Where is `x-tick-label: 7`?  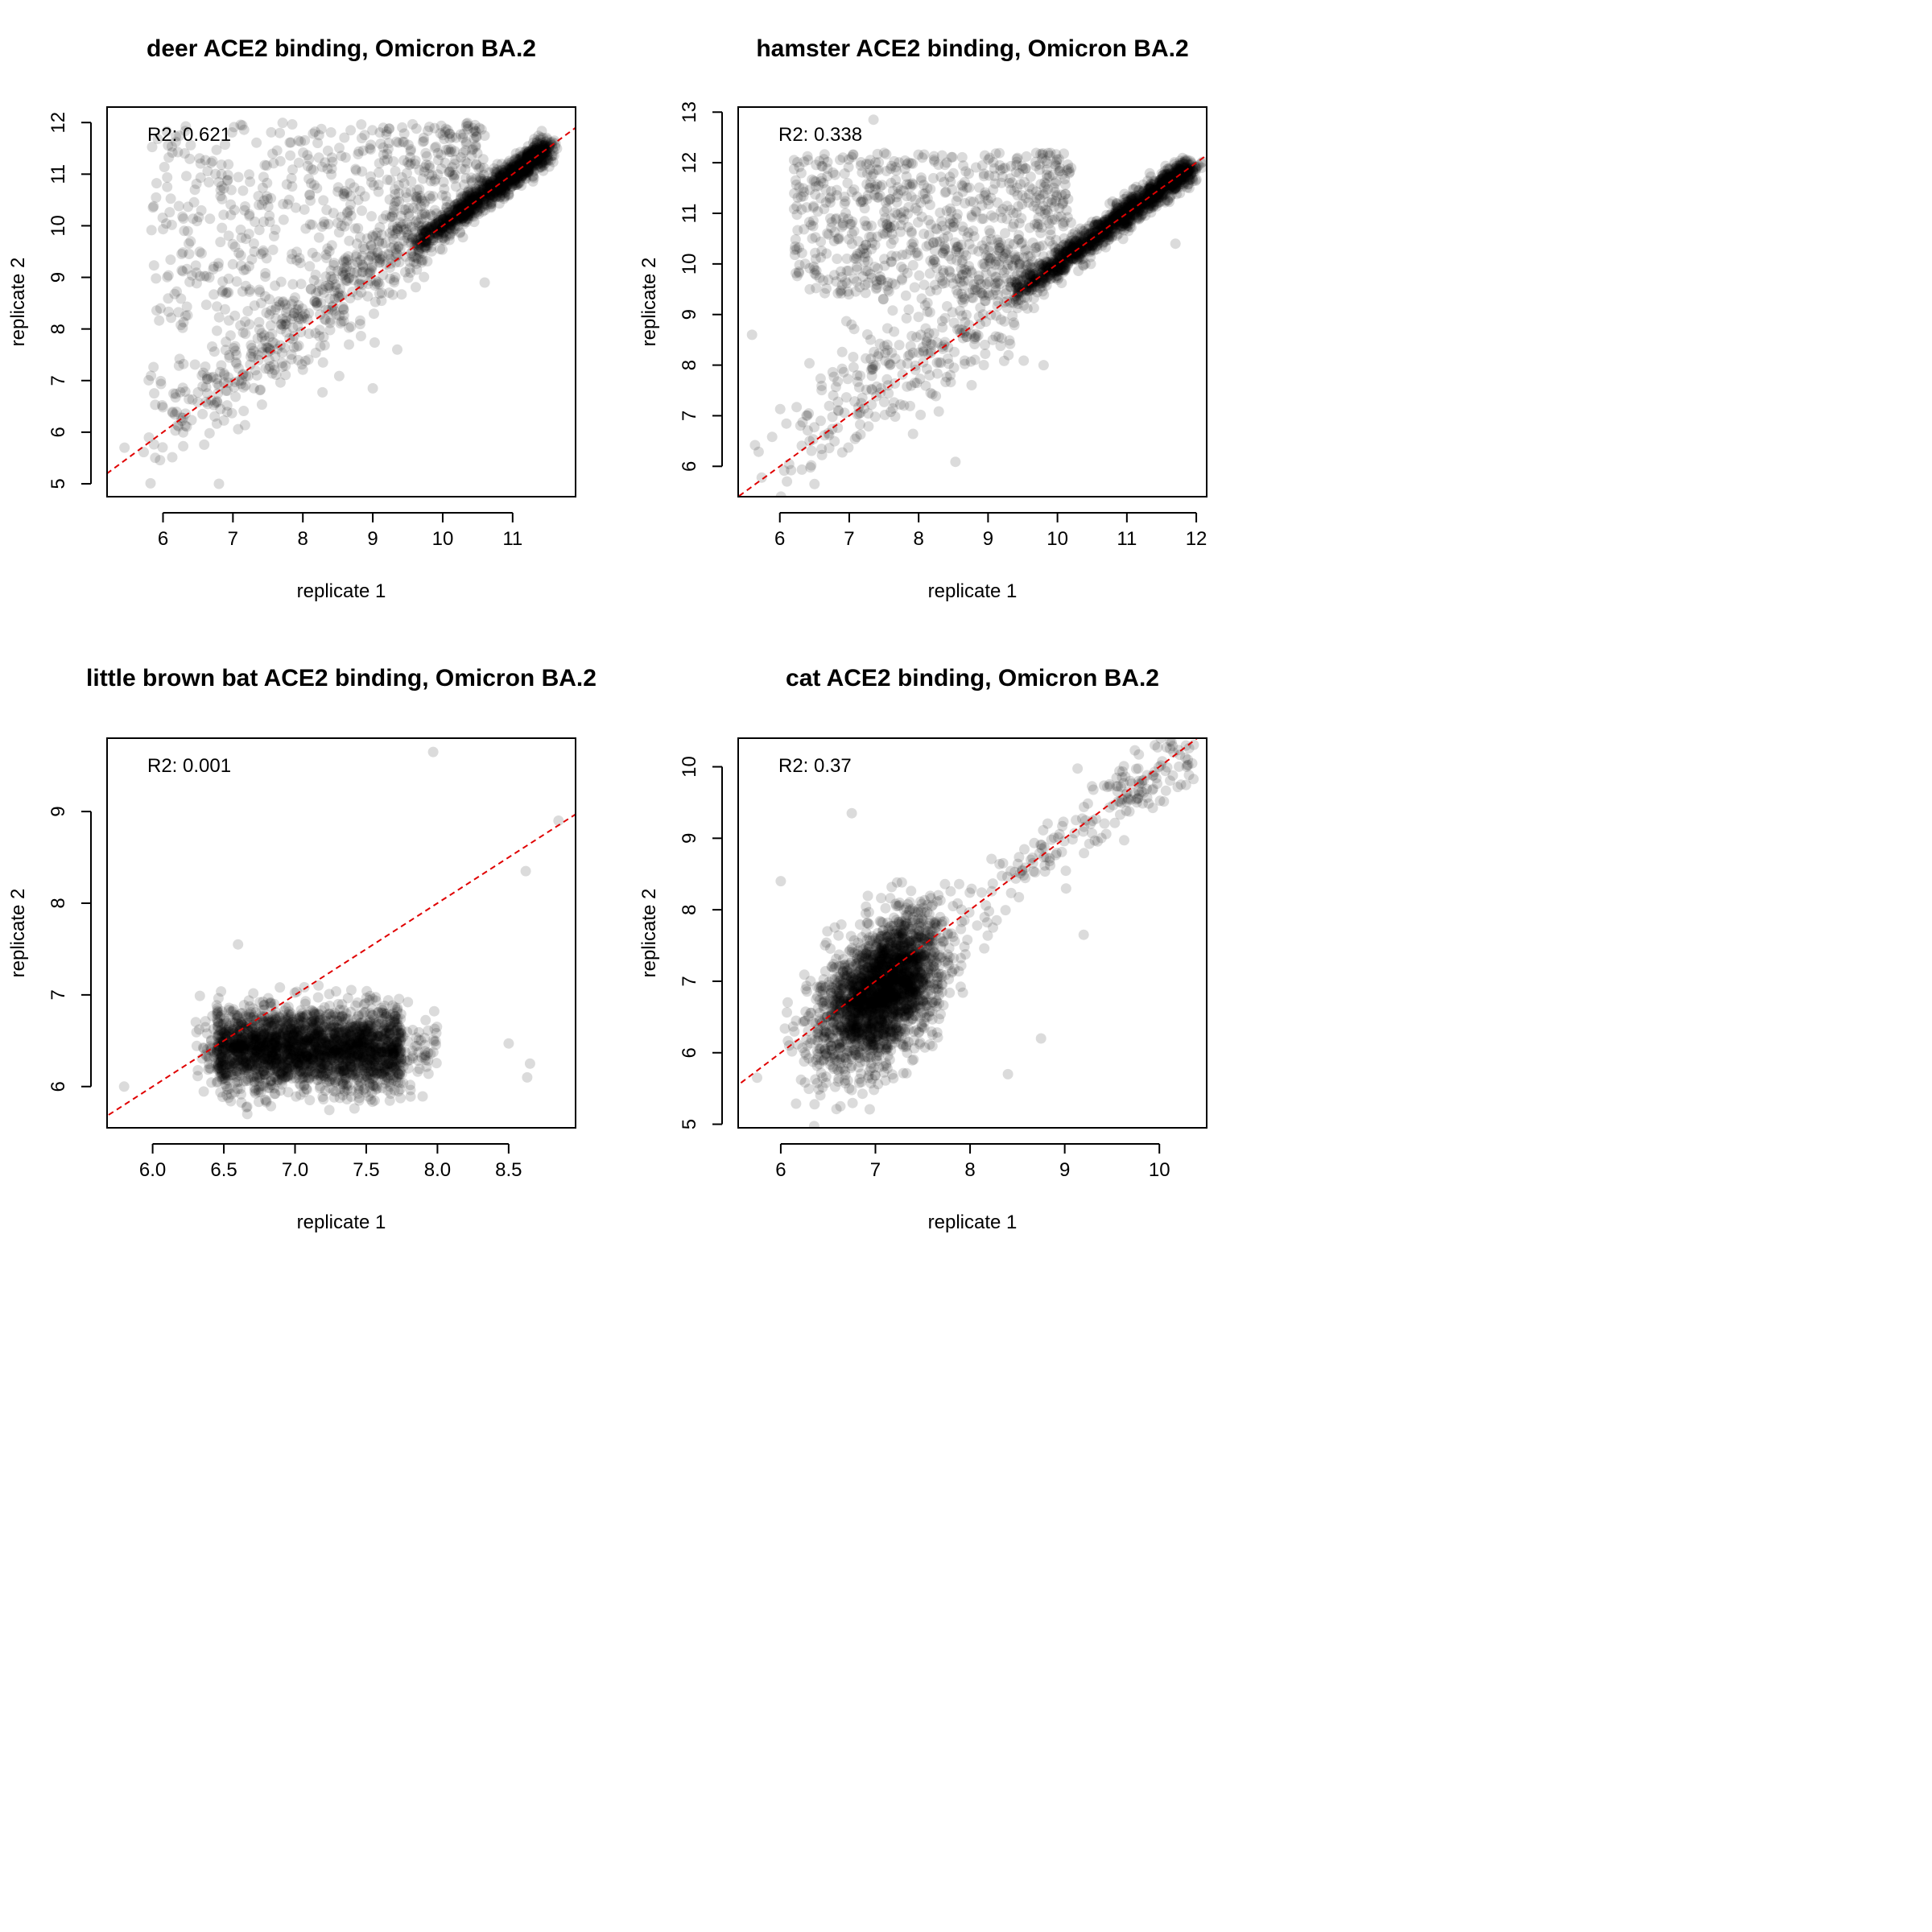 x-tick-label: 7 is located at coordinates (849, 539).